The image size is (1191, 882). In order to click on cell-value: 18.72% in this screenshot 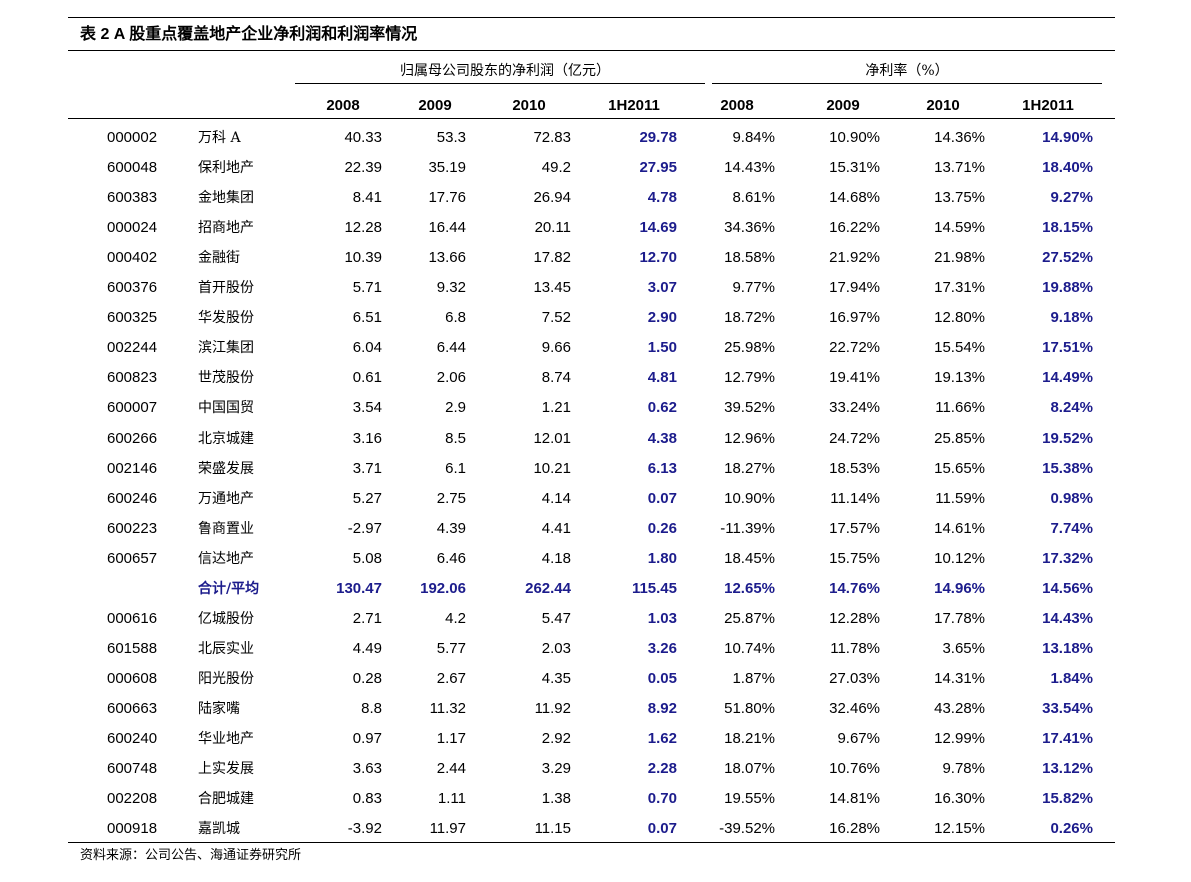, I will do `click(749, 318)`.